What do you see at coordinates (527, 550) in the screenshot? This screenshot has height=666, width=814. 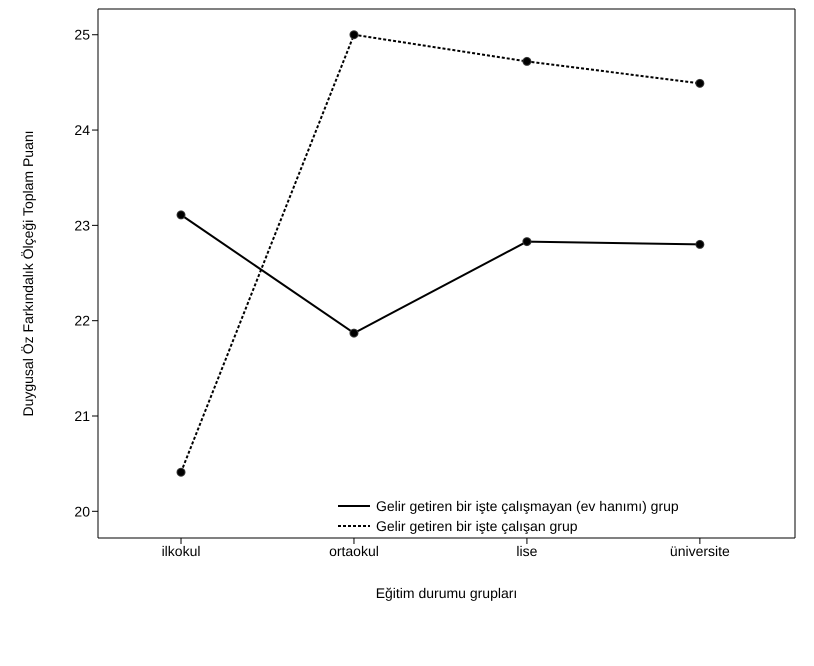 I see `x-tick-label: lise` at bounding box center [527, 550].